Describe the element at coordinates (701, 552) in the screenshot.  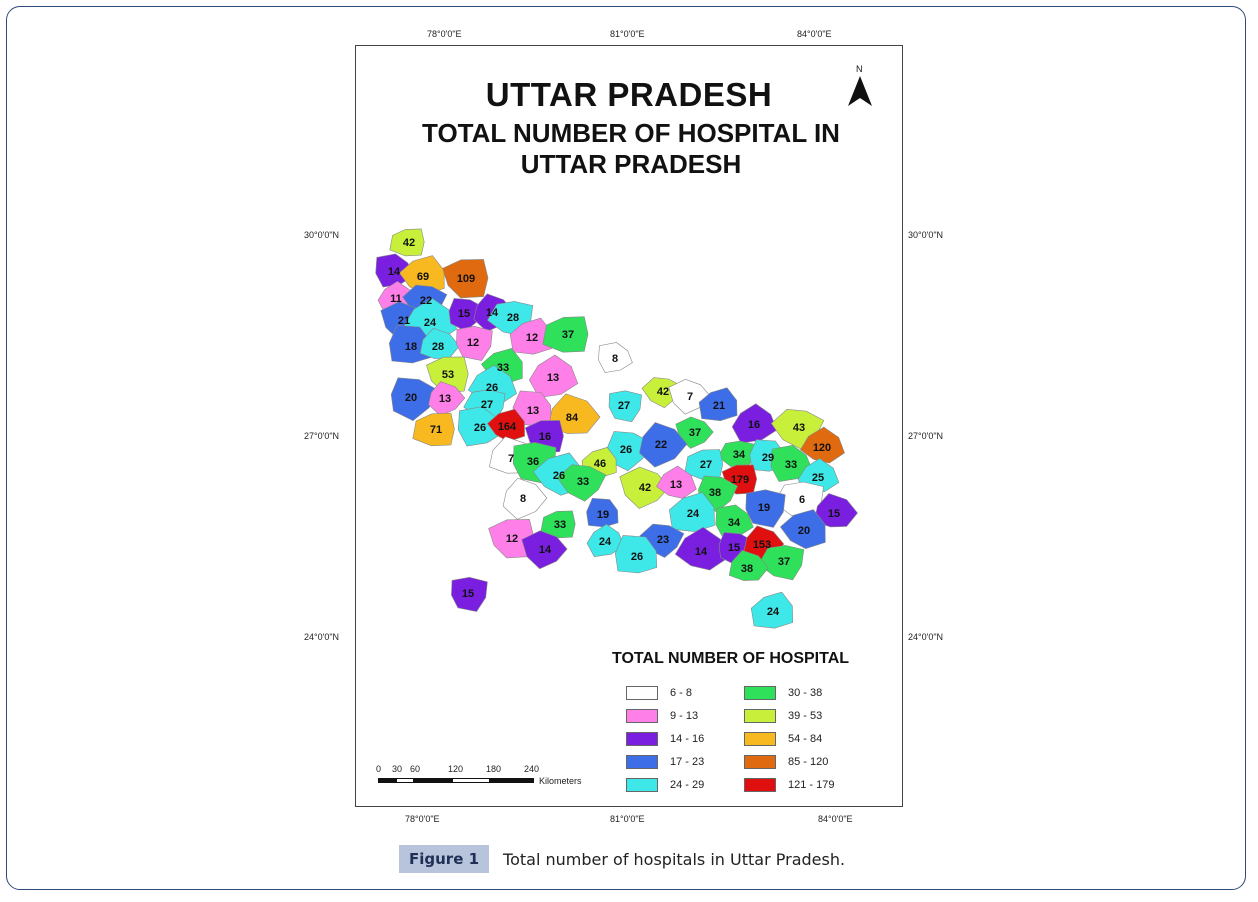
I see `district-value: 14` at that location.